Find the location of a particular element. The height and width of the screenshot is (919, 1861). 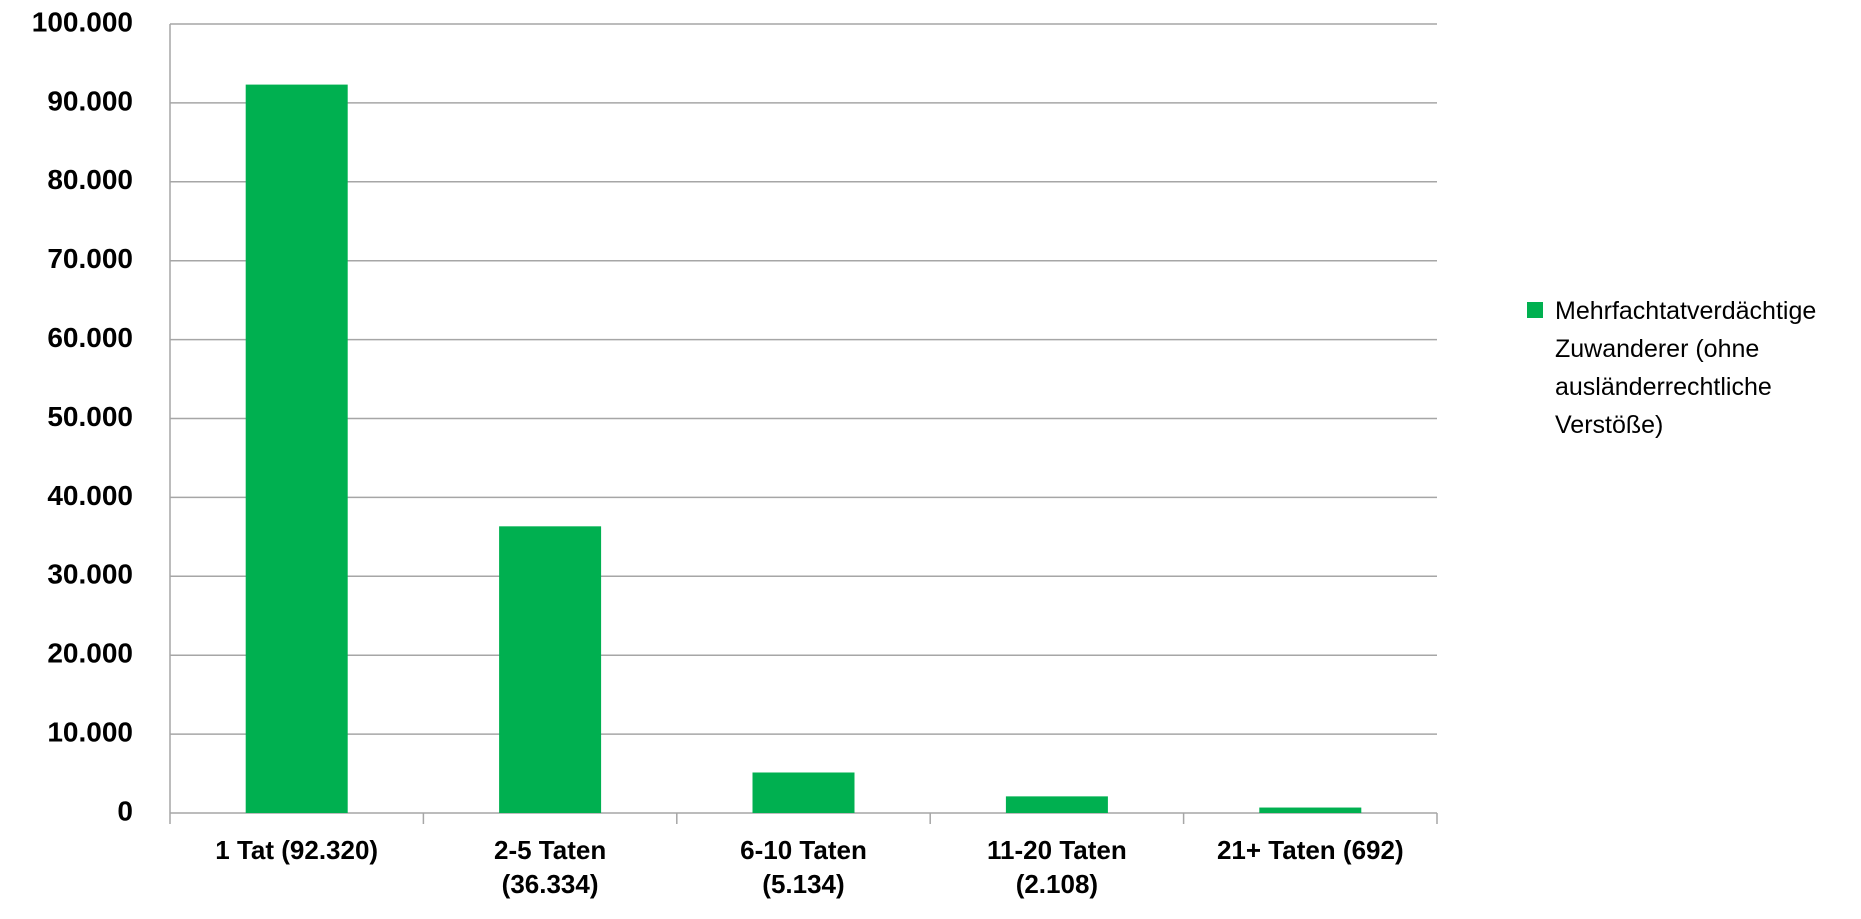

x-tick-label: 21+ Taten (692) is located at coordinates (1310, 850).